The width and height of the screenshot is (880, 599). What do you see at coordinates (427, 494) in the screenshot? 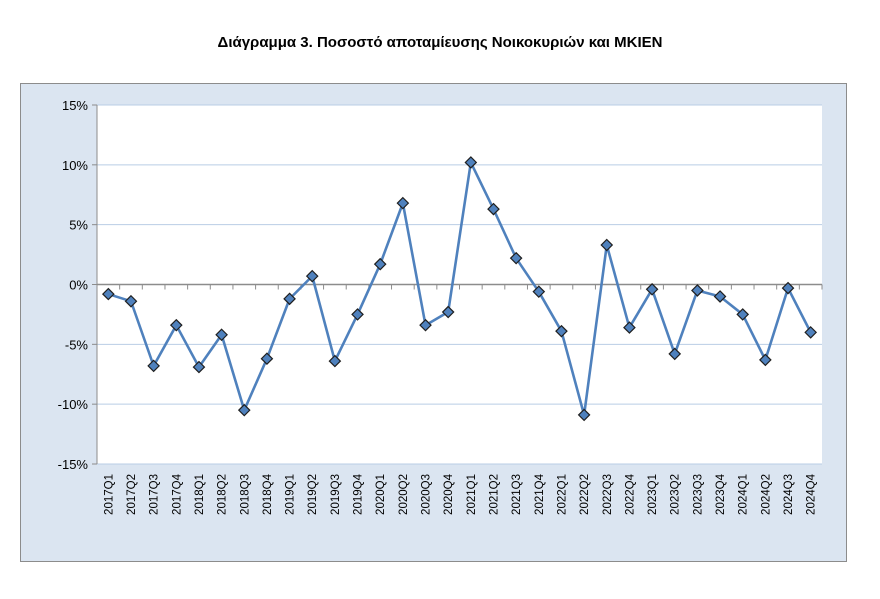
I see `x-tick-label: 2020Q3` at bounding box center [427, 494].